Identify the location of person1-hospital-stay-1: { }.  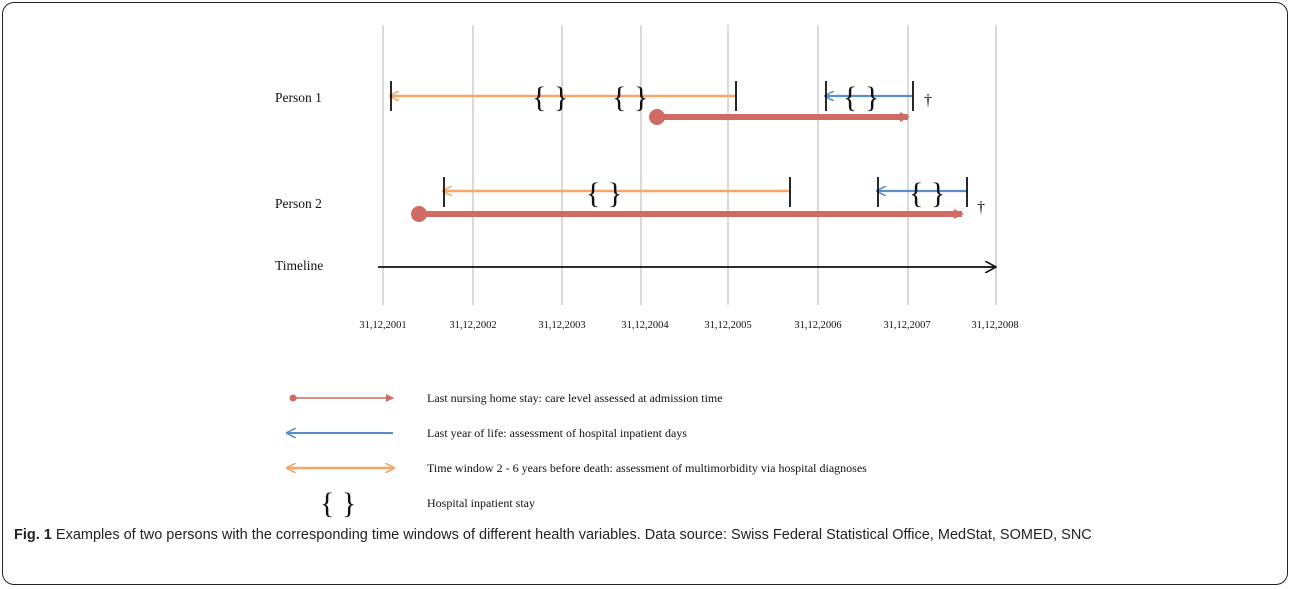
(550, 97).